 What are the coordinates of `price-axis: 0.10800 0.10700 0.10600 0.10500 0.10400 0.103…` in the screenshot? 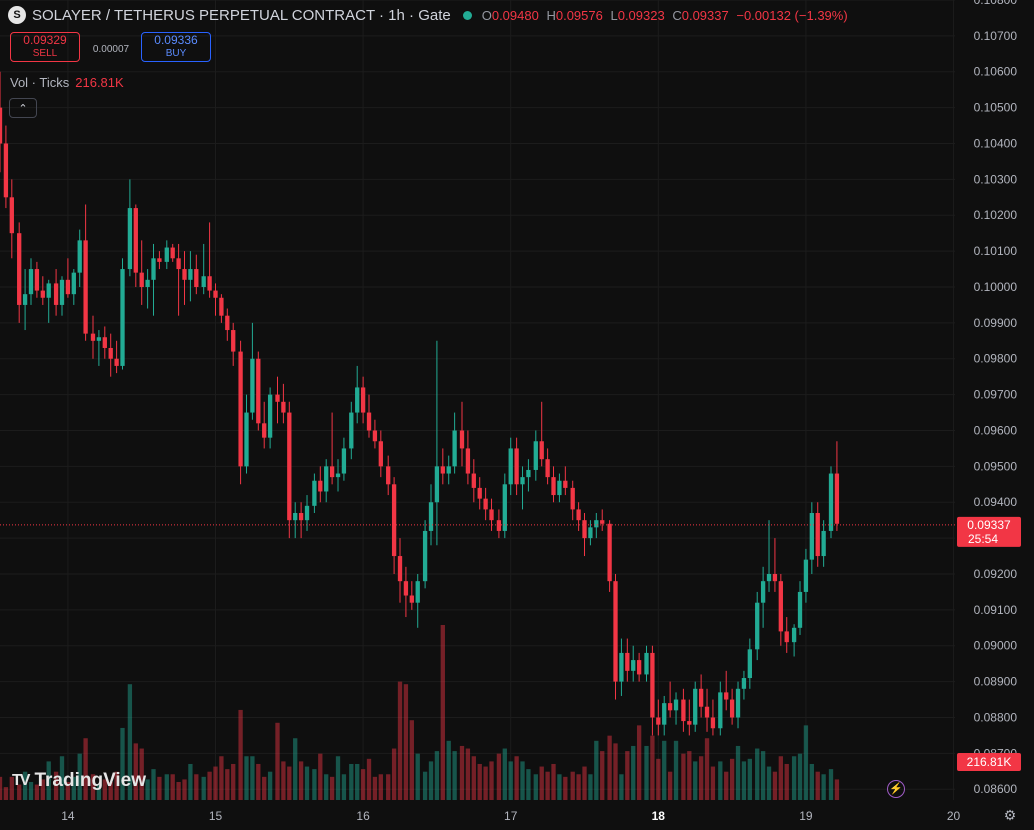 It's located at (996, 398).